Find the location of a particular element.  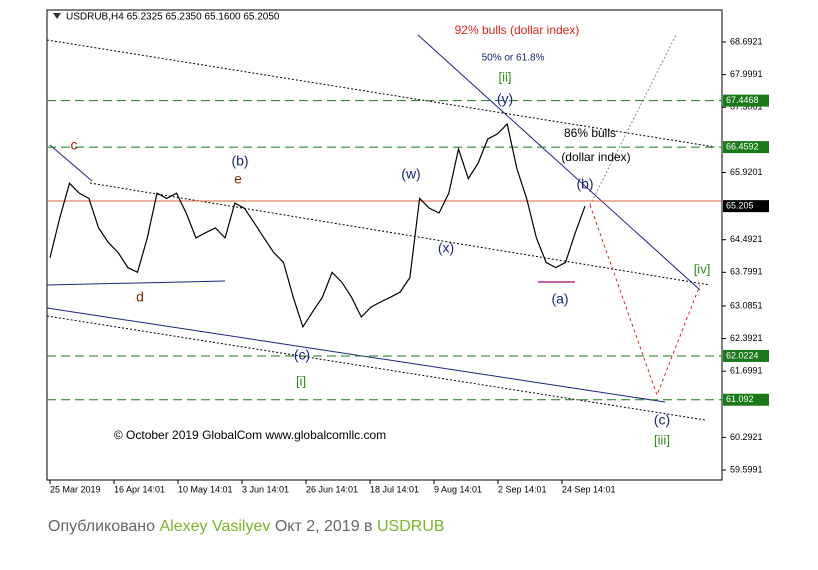

annotation: (dollar index) is located at coordinates (595, 157).